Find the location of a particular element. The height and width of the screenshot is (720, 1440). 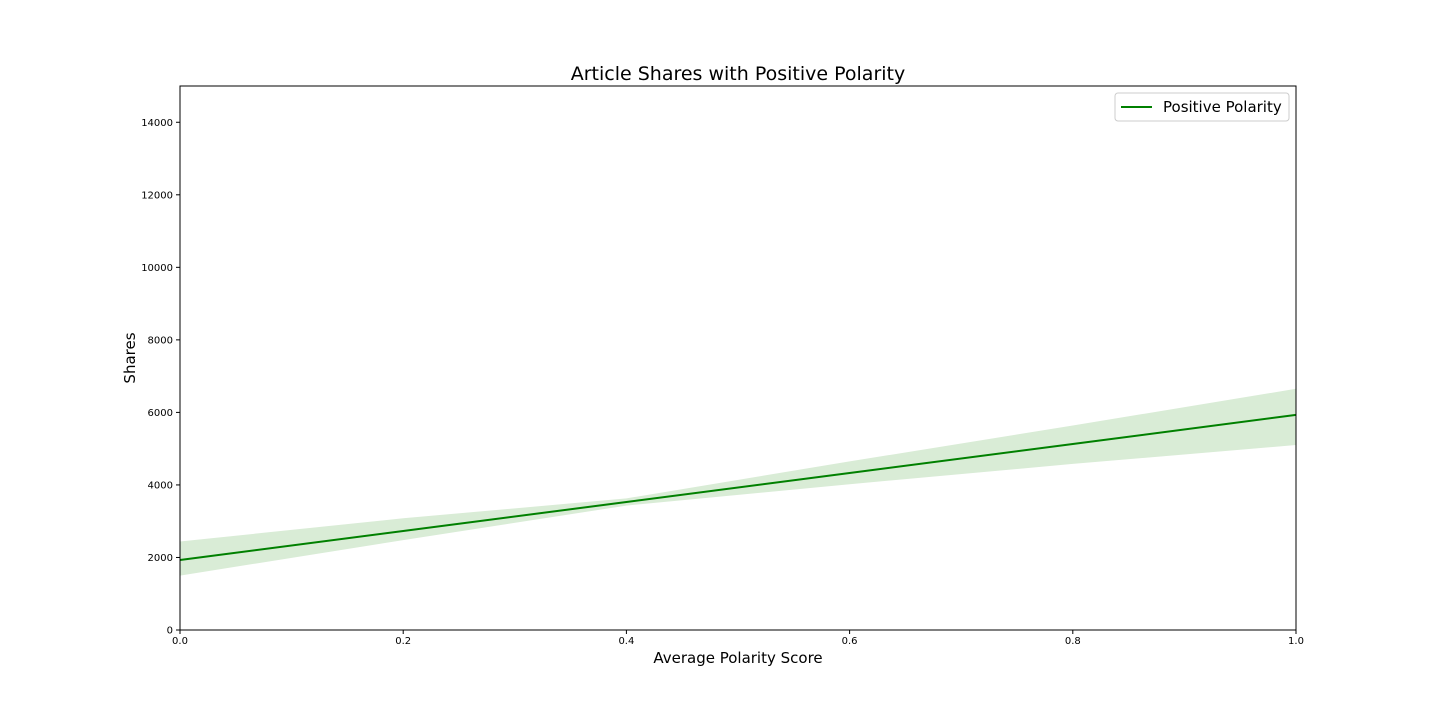

y-axis-ticks: 0 2000 4000 6000 8000 10000 12000 14000 is located at coordinates (160, 377).